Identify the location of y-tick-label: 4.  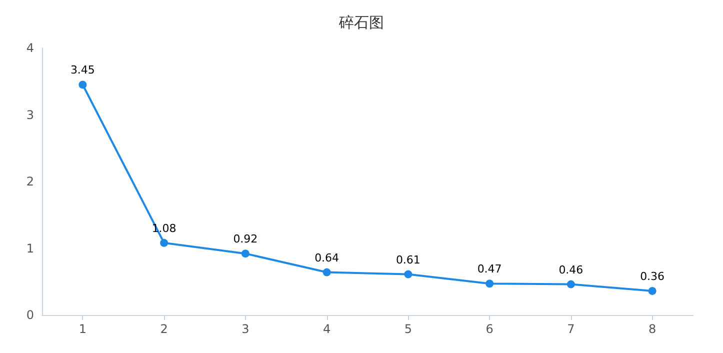
(30, 48).